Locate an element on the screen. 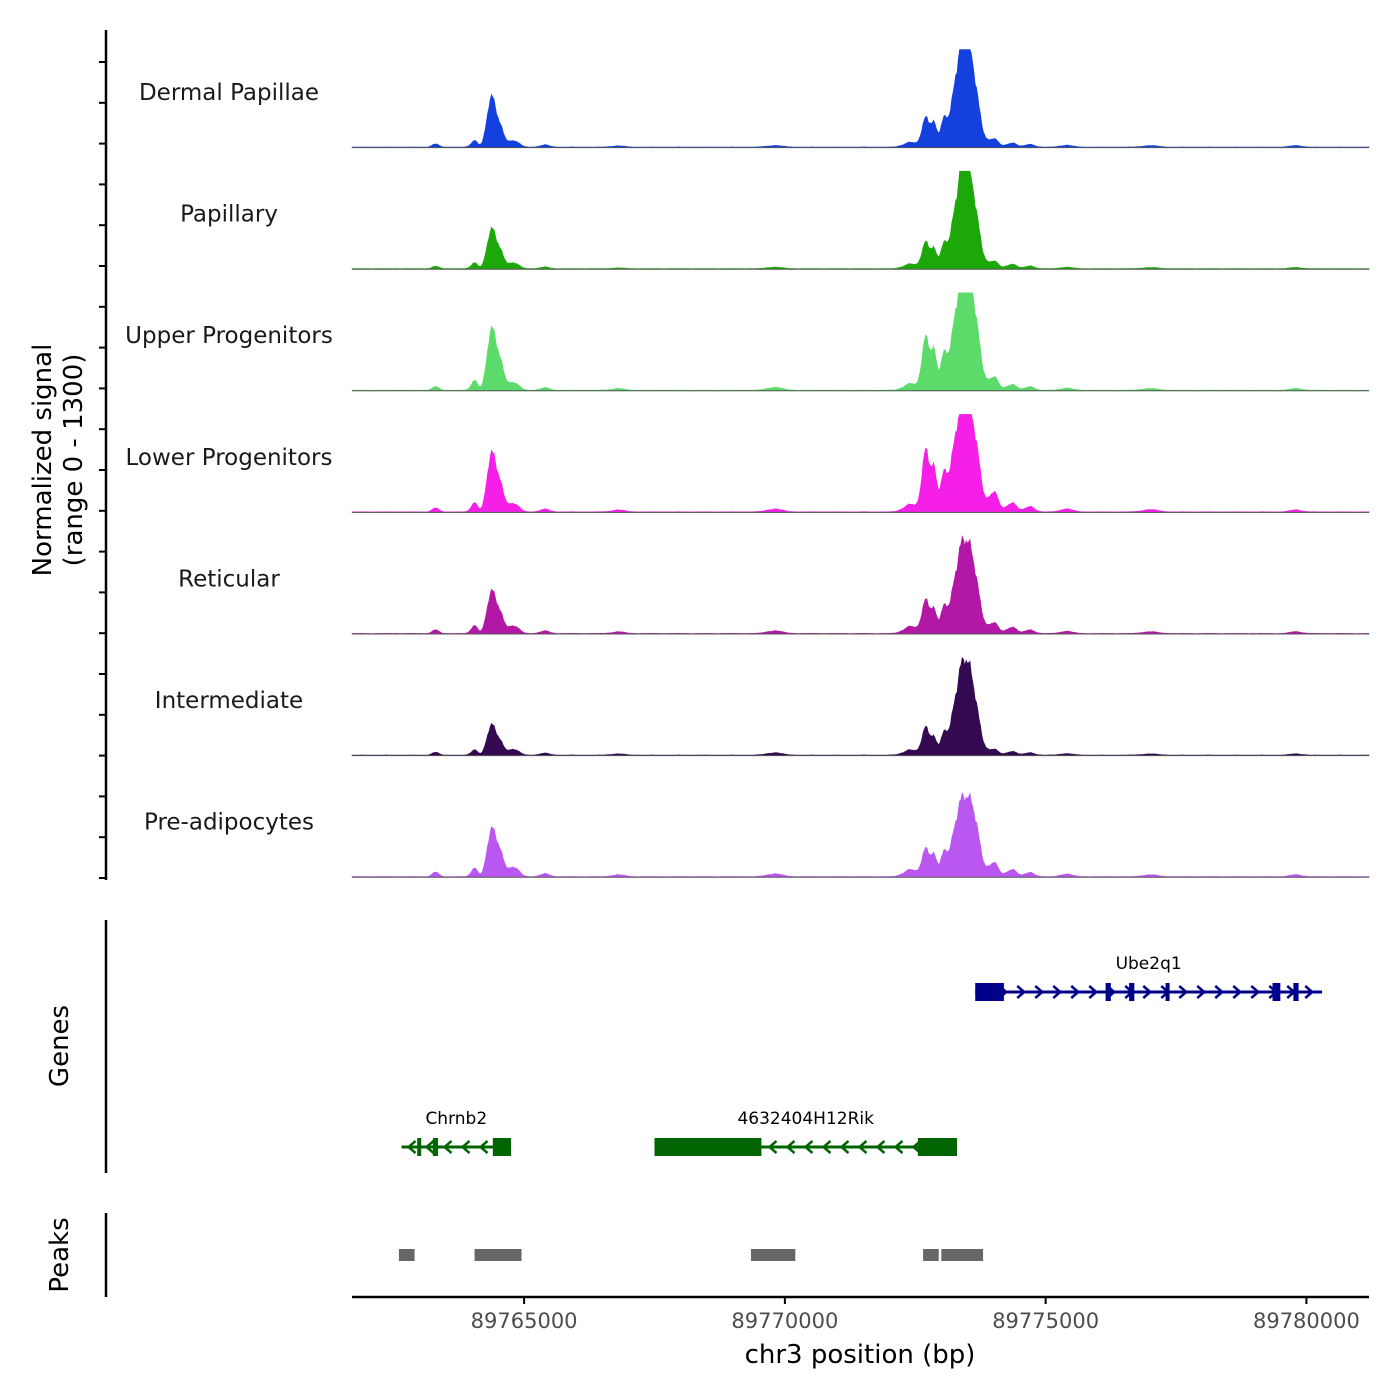  gene-label: 4632404H12Rik is located at coordinates (805, 1119).